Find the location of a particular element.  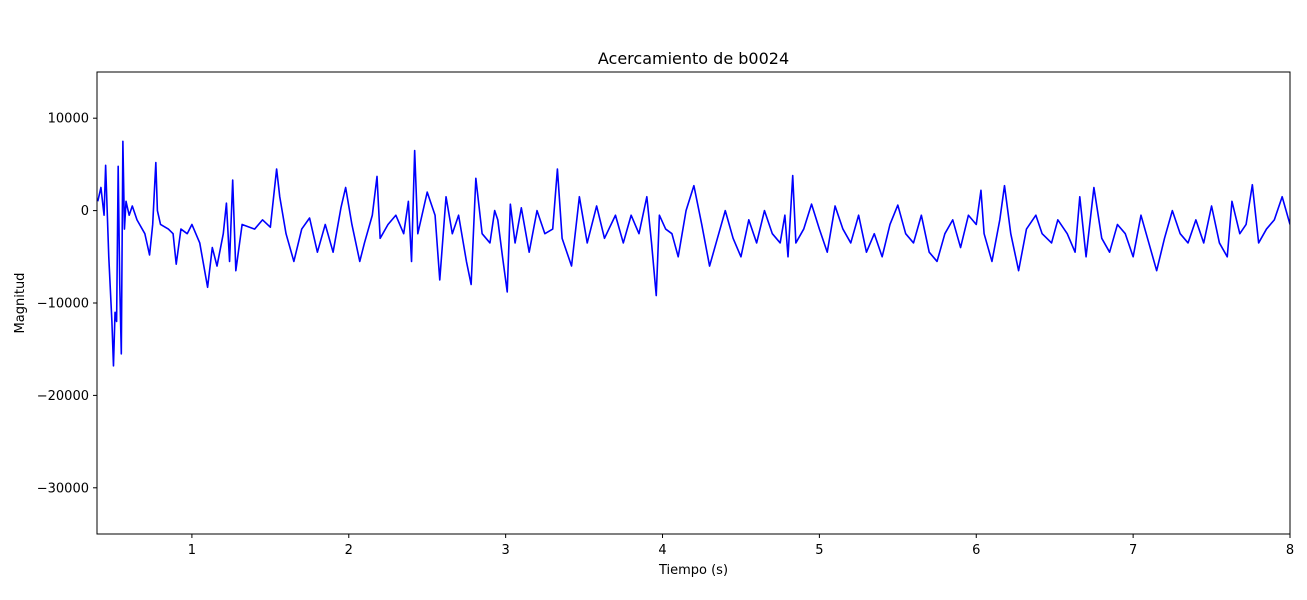

x-tick-label: 5 is located at coordinates (819, 550).